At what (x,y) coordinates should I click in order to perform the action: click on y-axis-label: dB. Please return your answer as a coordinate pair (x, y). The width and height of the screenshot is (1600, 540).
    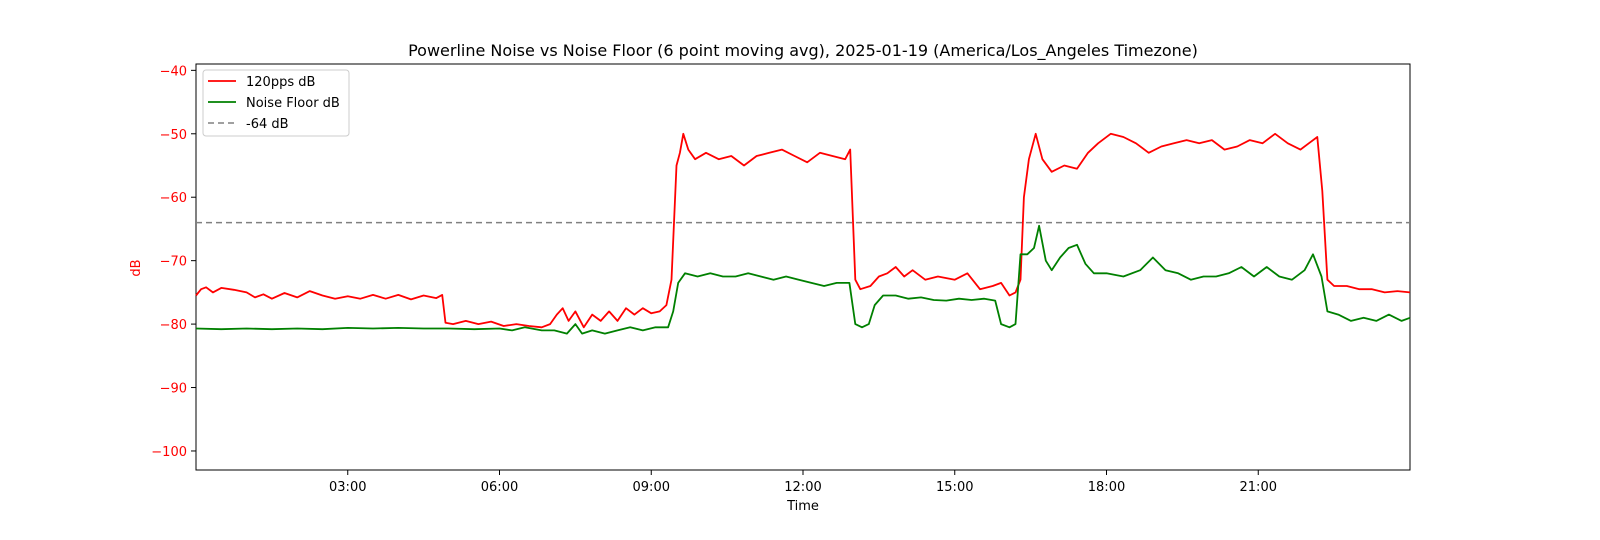
    Looking at the image, I should click on (136, 267).